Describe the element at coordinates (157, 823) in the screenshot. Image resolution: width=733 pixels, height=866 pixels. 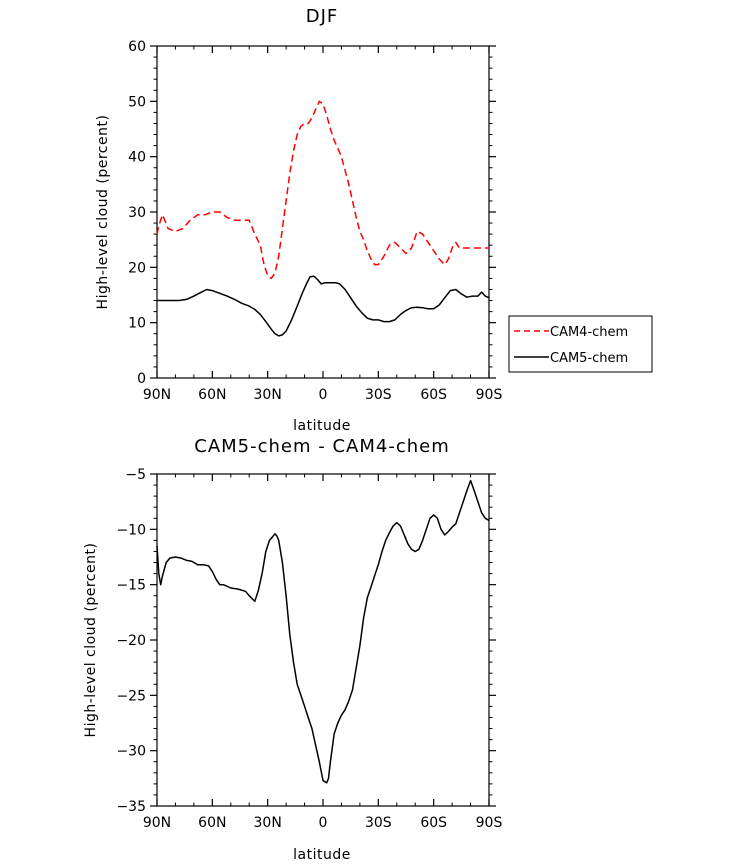
I see `bottom-x-tick-label: 90N` at that location.